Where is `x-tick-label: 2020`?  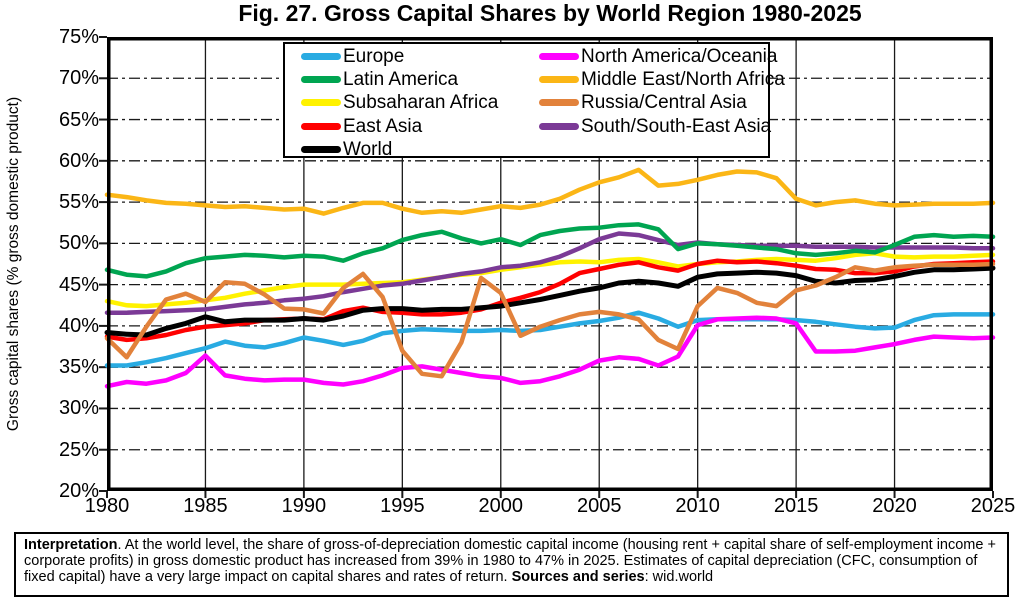 x-tick-label: 2020 is located at coordinates (894, 506).